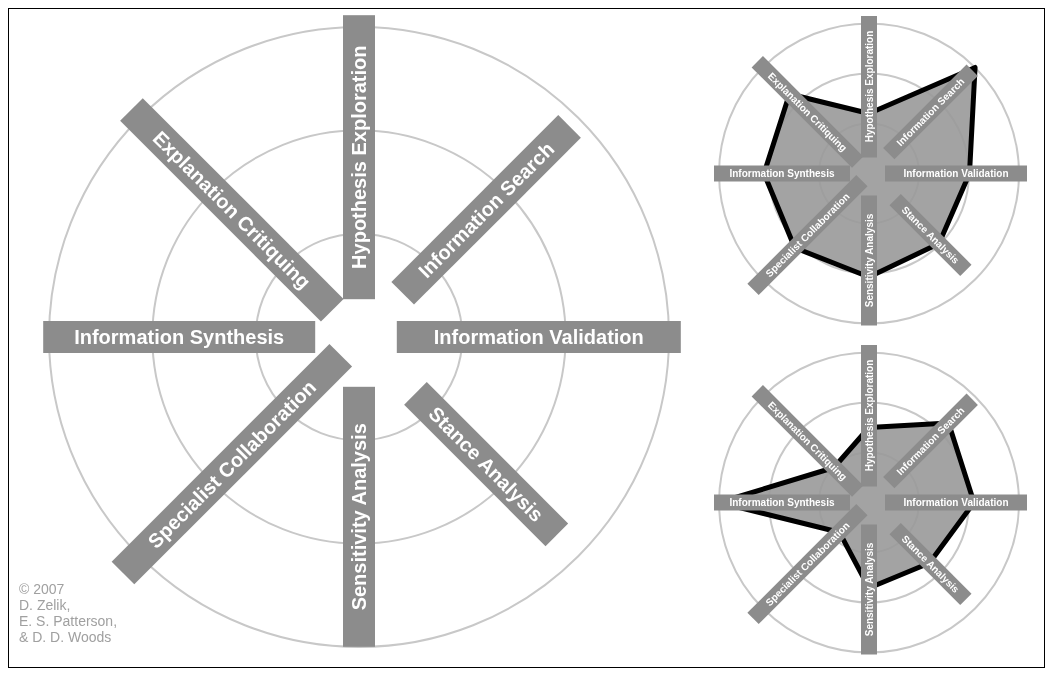 This screenshot has width=1053, height=679. What do you see at coordinates (68, 613) in the screenshot?
I see `text: © 2007 D. Zelik, E. S. Patterson, & D. D. Woods` at bounding box center [68, 613].